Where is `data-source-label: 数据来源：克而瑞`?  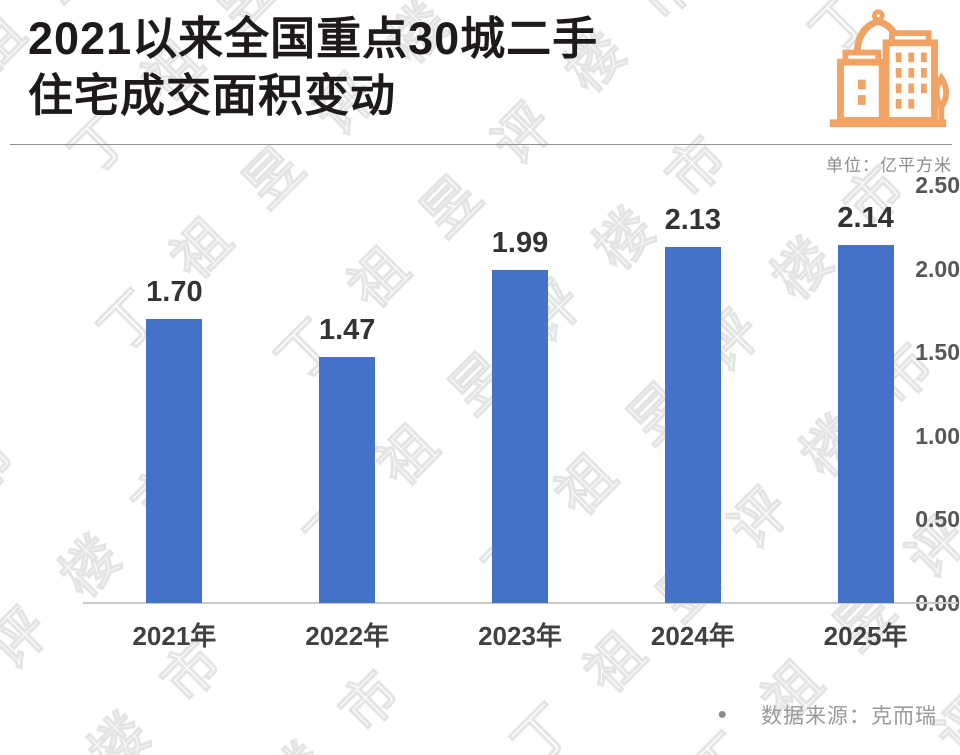
data-source-label: 数据来源：克而瑞 is located at coordinates (849, 716).